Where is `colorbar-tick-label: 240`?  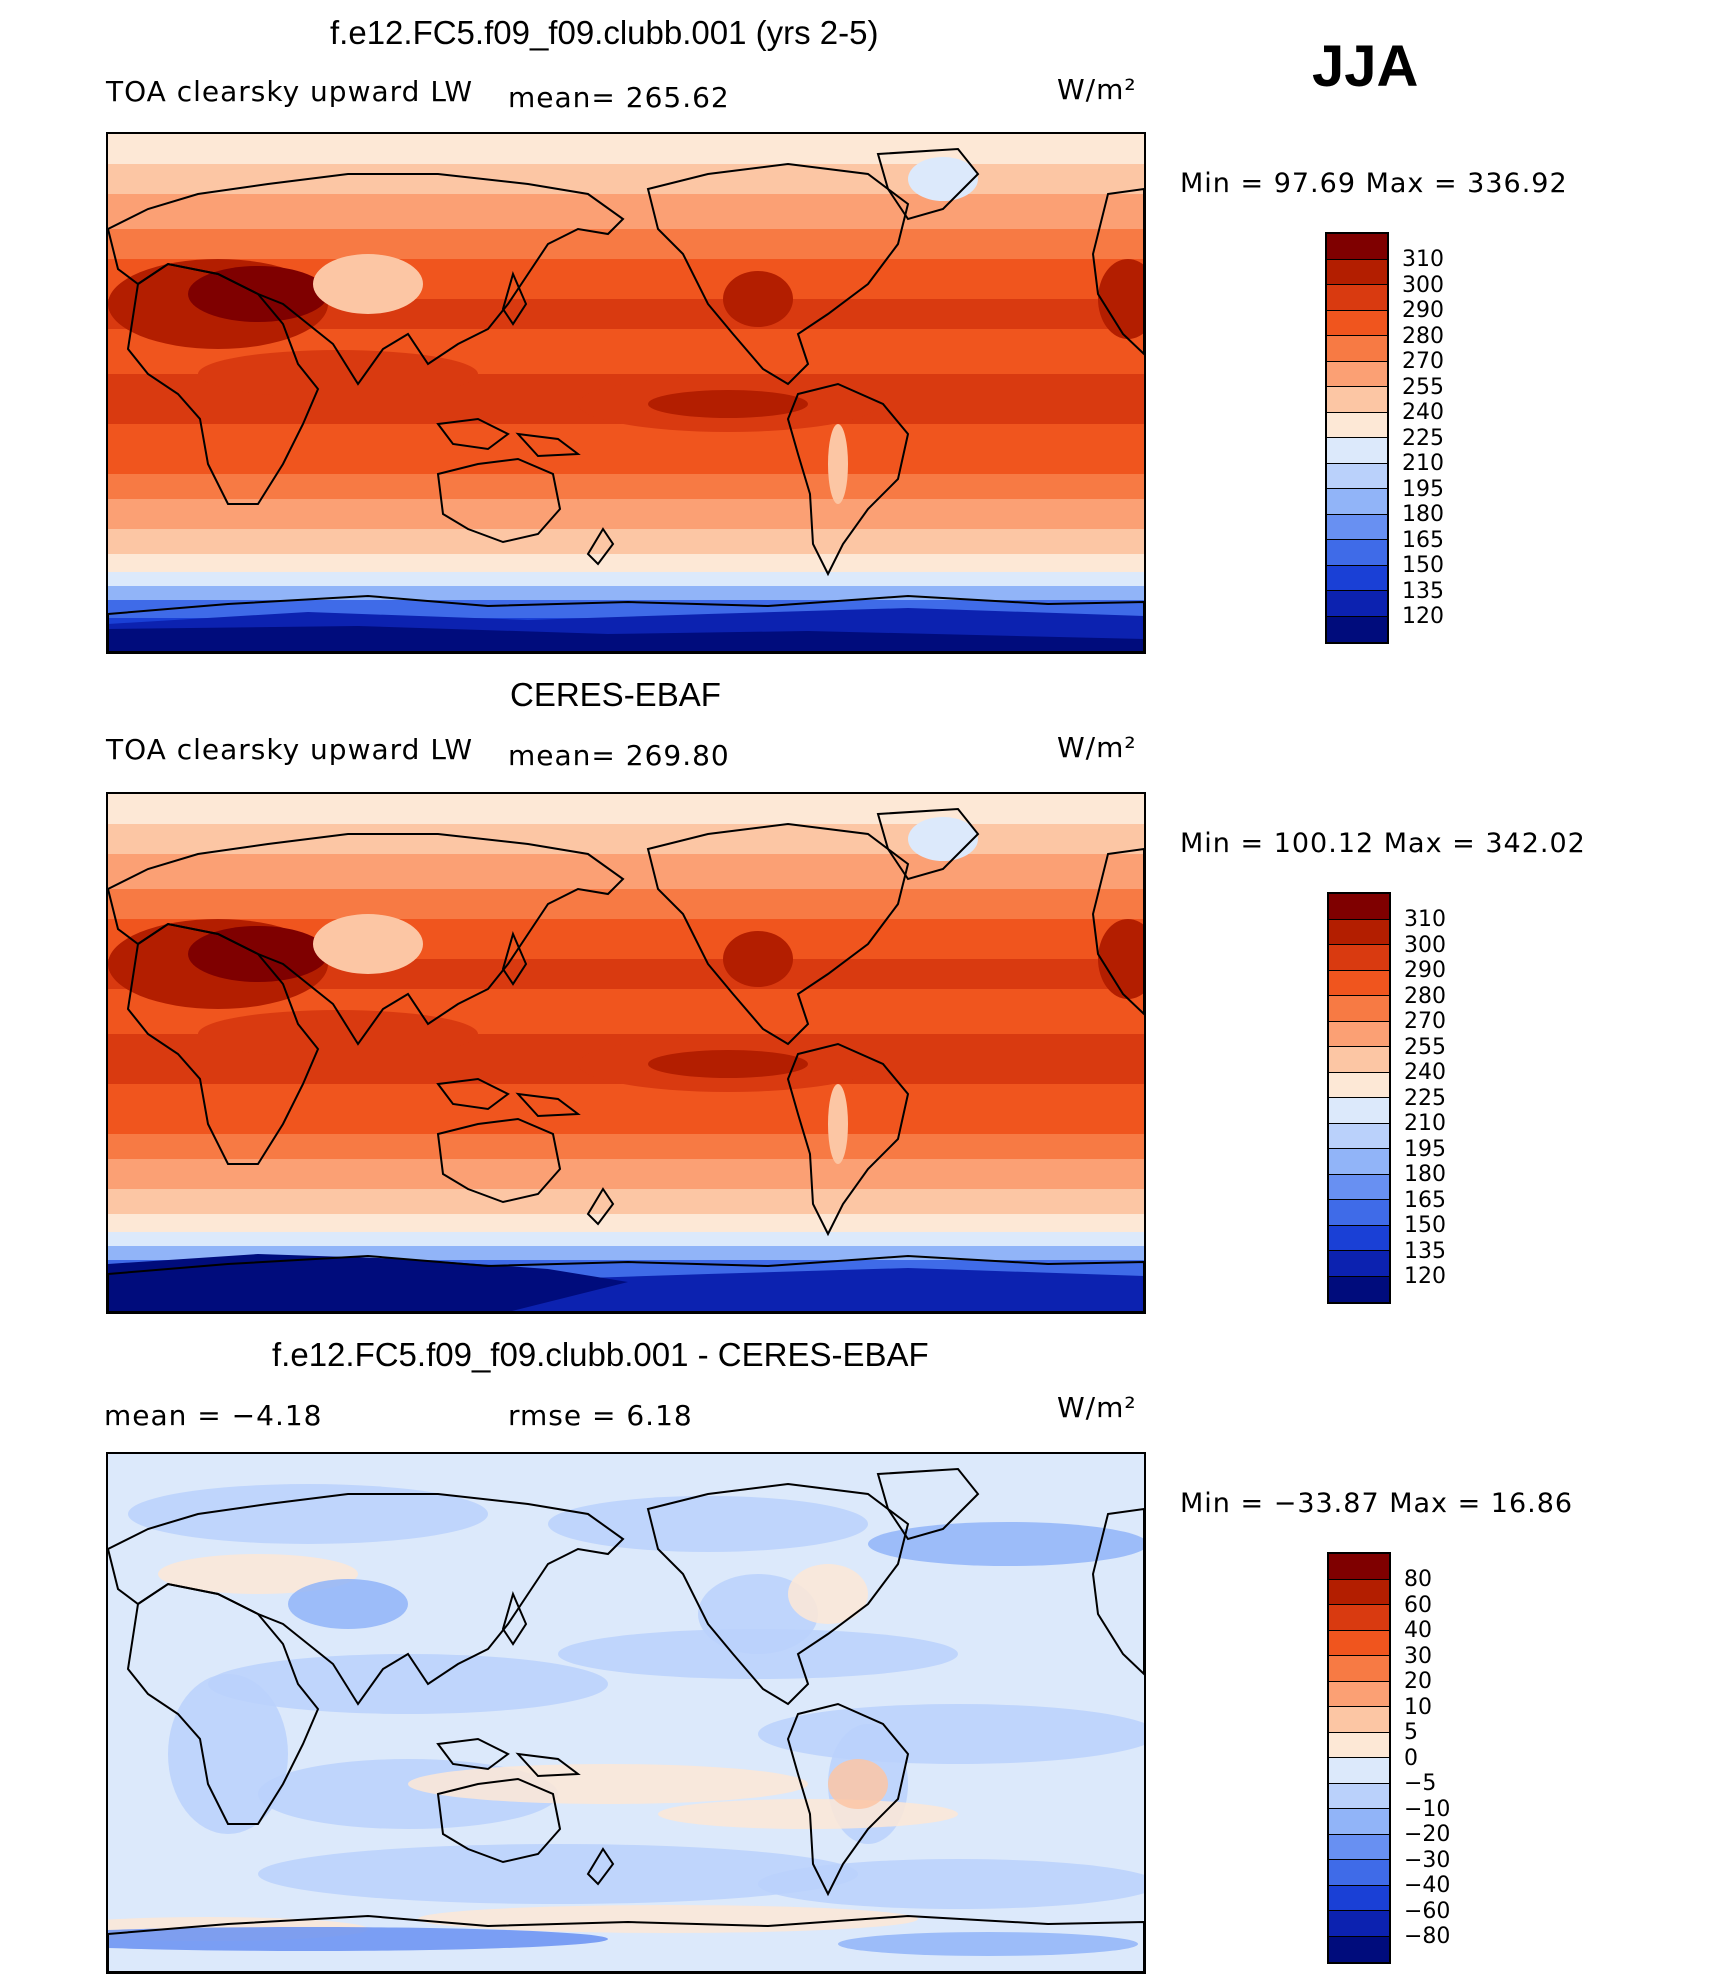 colorbar-tick-label: 240 is located at coordinates (1423, 412).